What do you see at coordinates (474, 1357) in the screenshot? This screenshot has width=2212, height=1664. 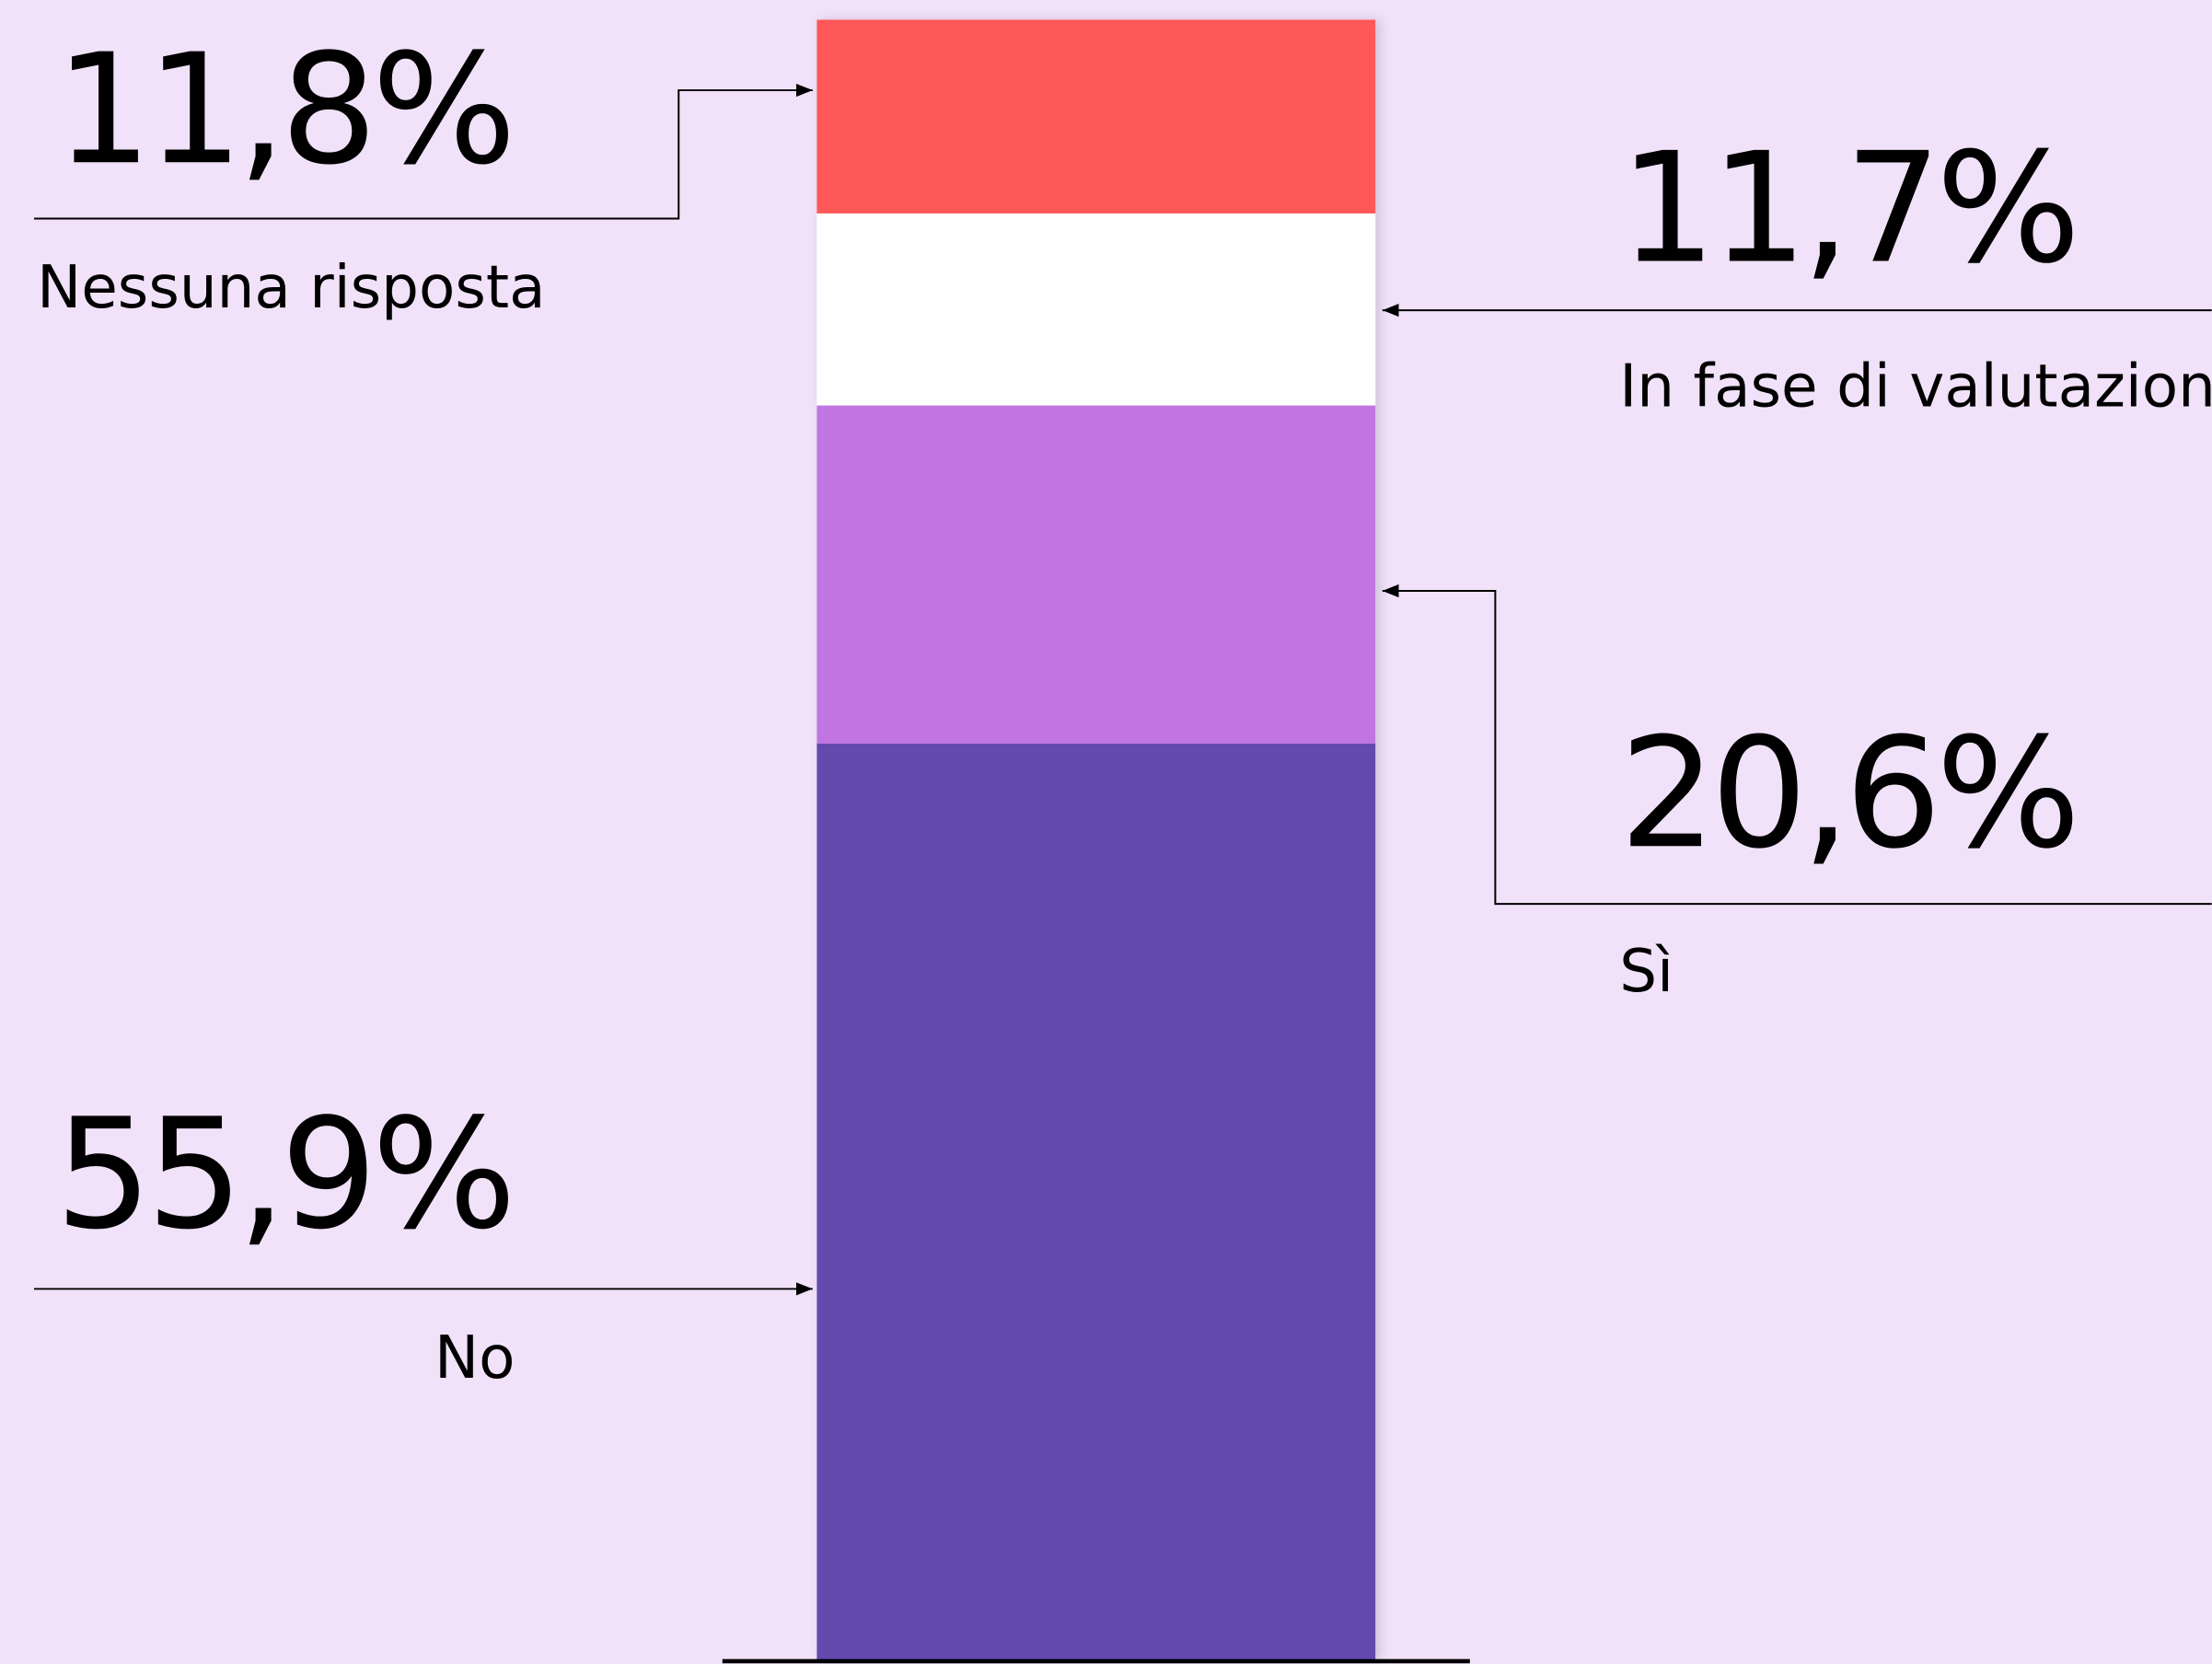 I see `series-name: No` at bounding box center [474, 1357].